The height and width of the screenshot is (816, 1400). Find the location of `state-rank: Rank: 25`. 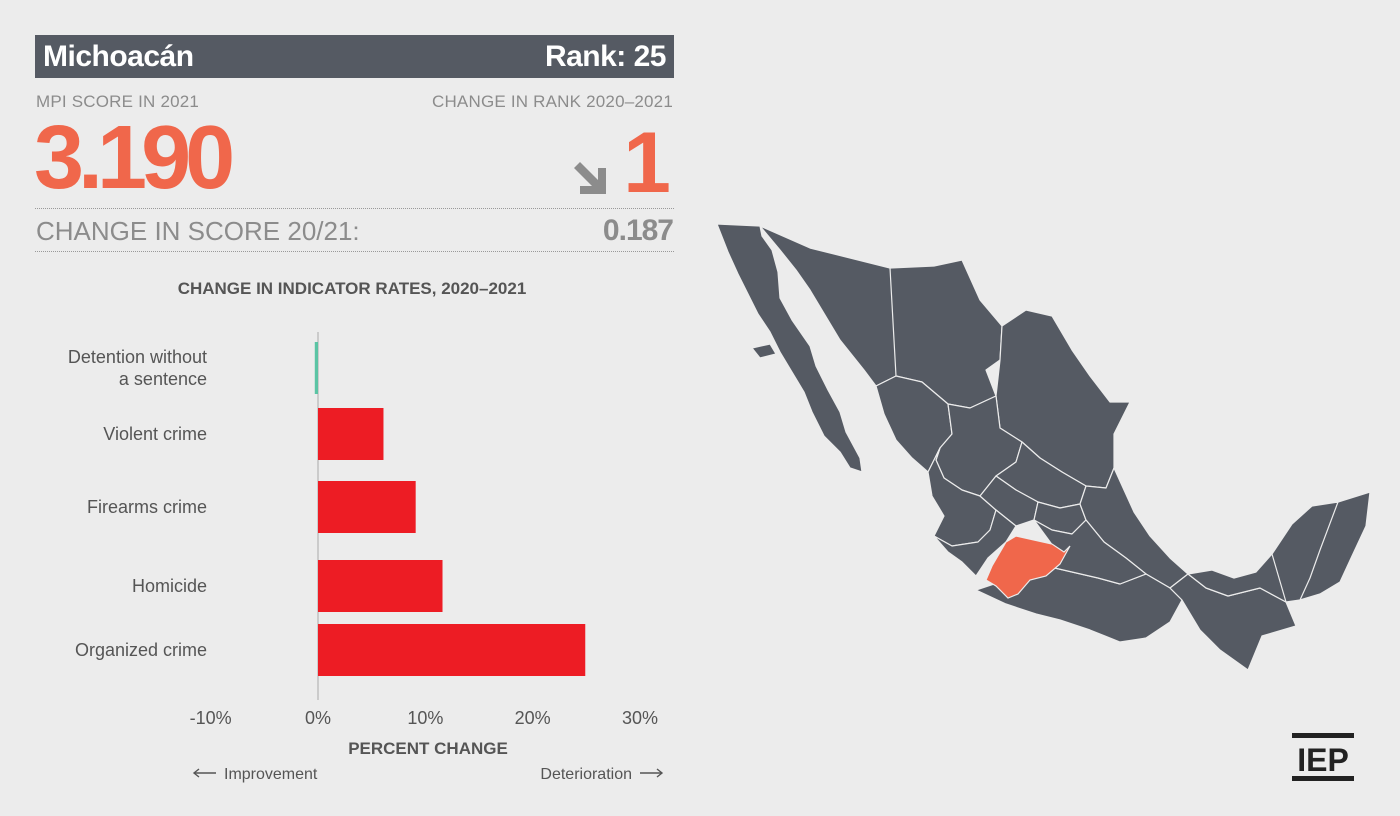

state-rank: Rank: 25 is located at coordinates (605, 56).